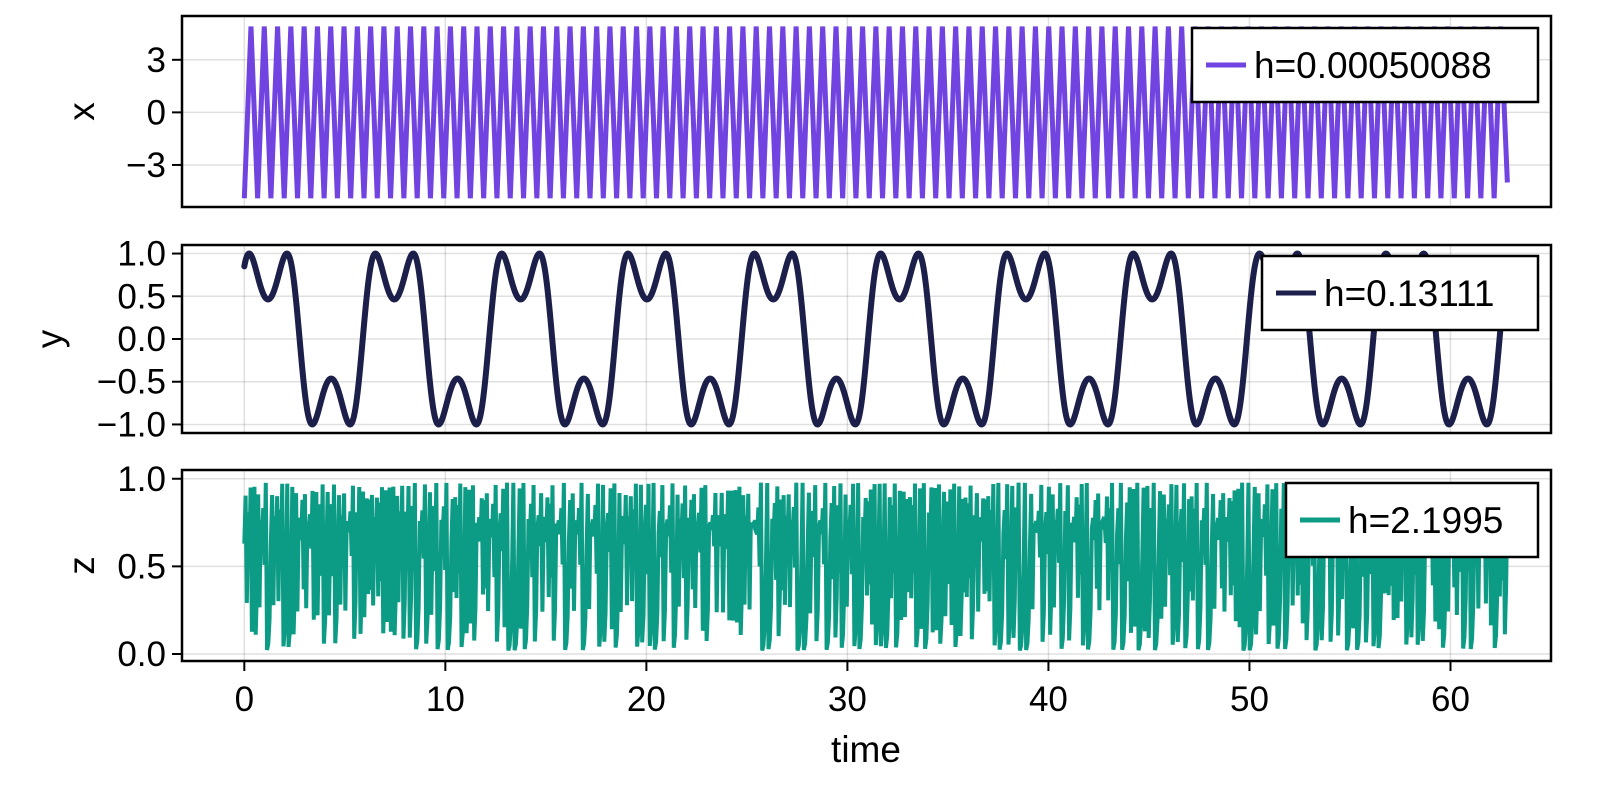  Describe the element at coordinates (866, 749) in the screenshot. I see `x-axis-label: time` at that location.